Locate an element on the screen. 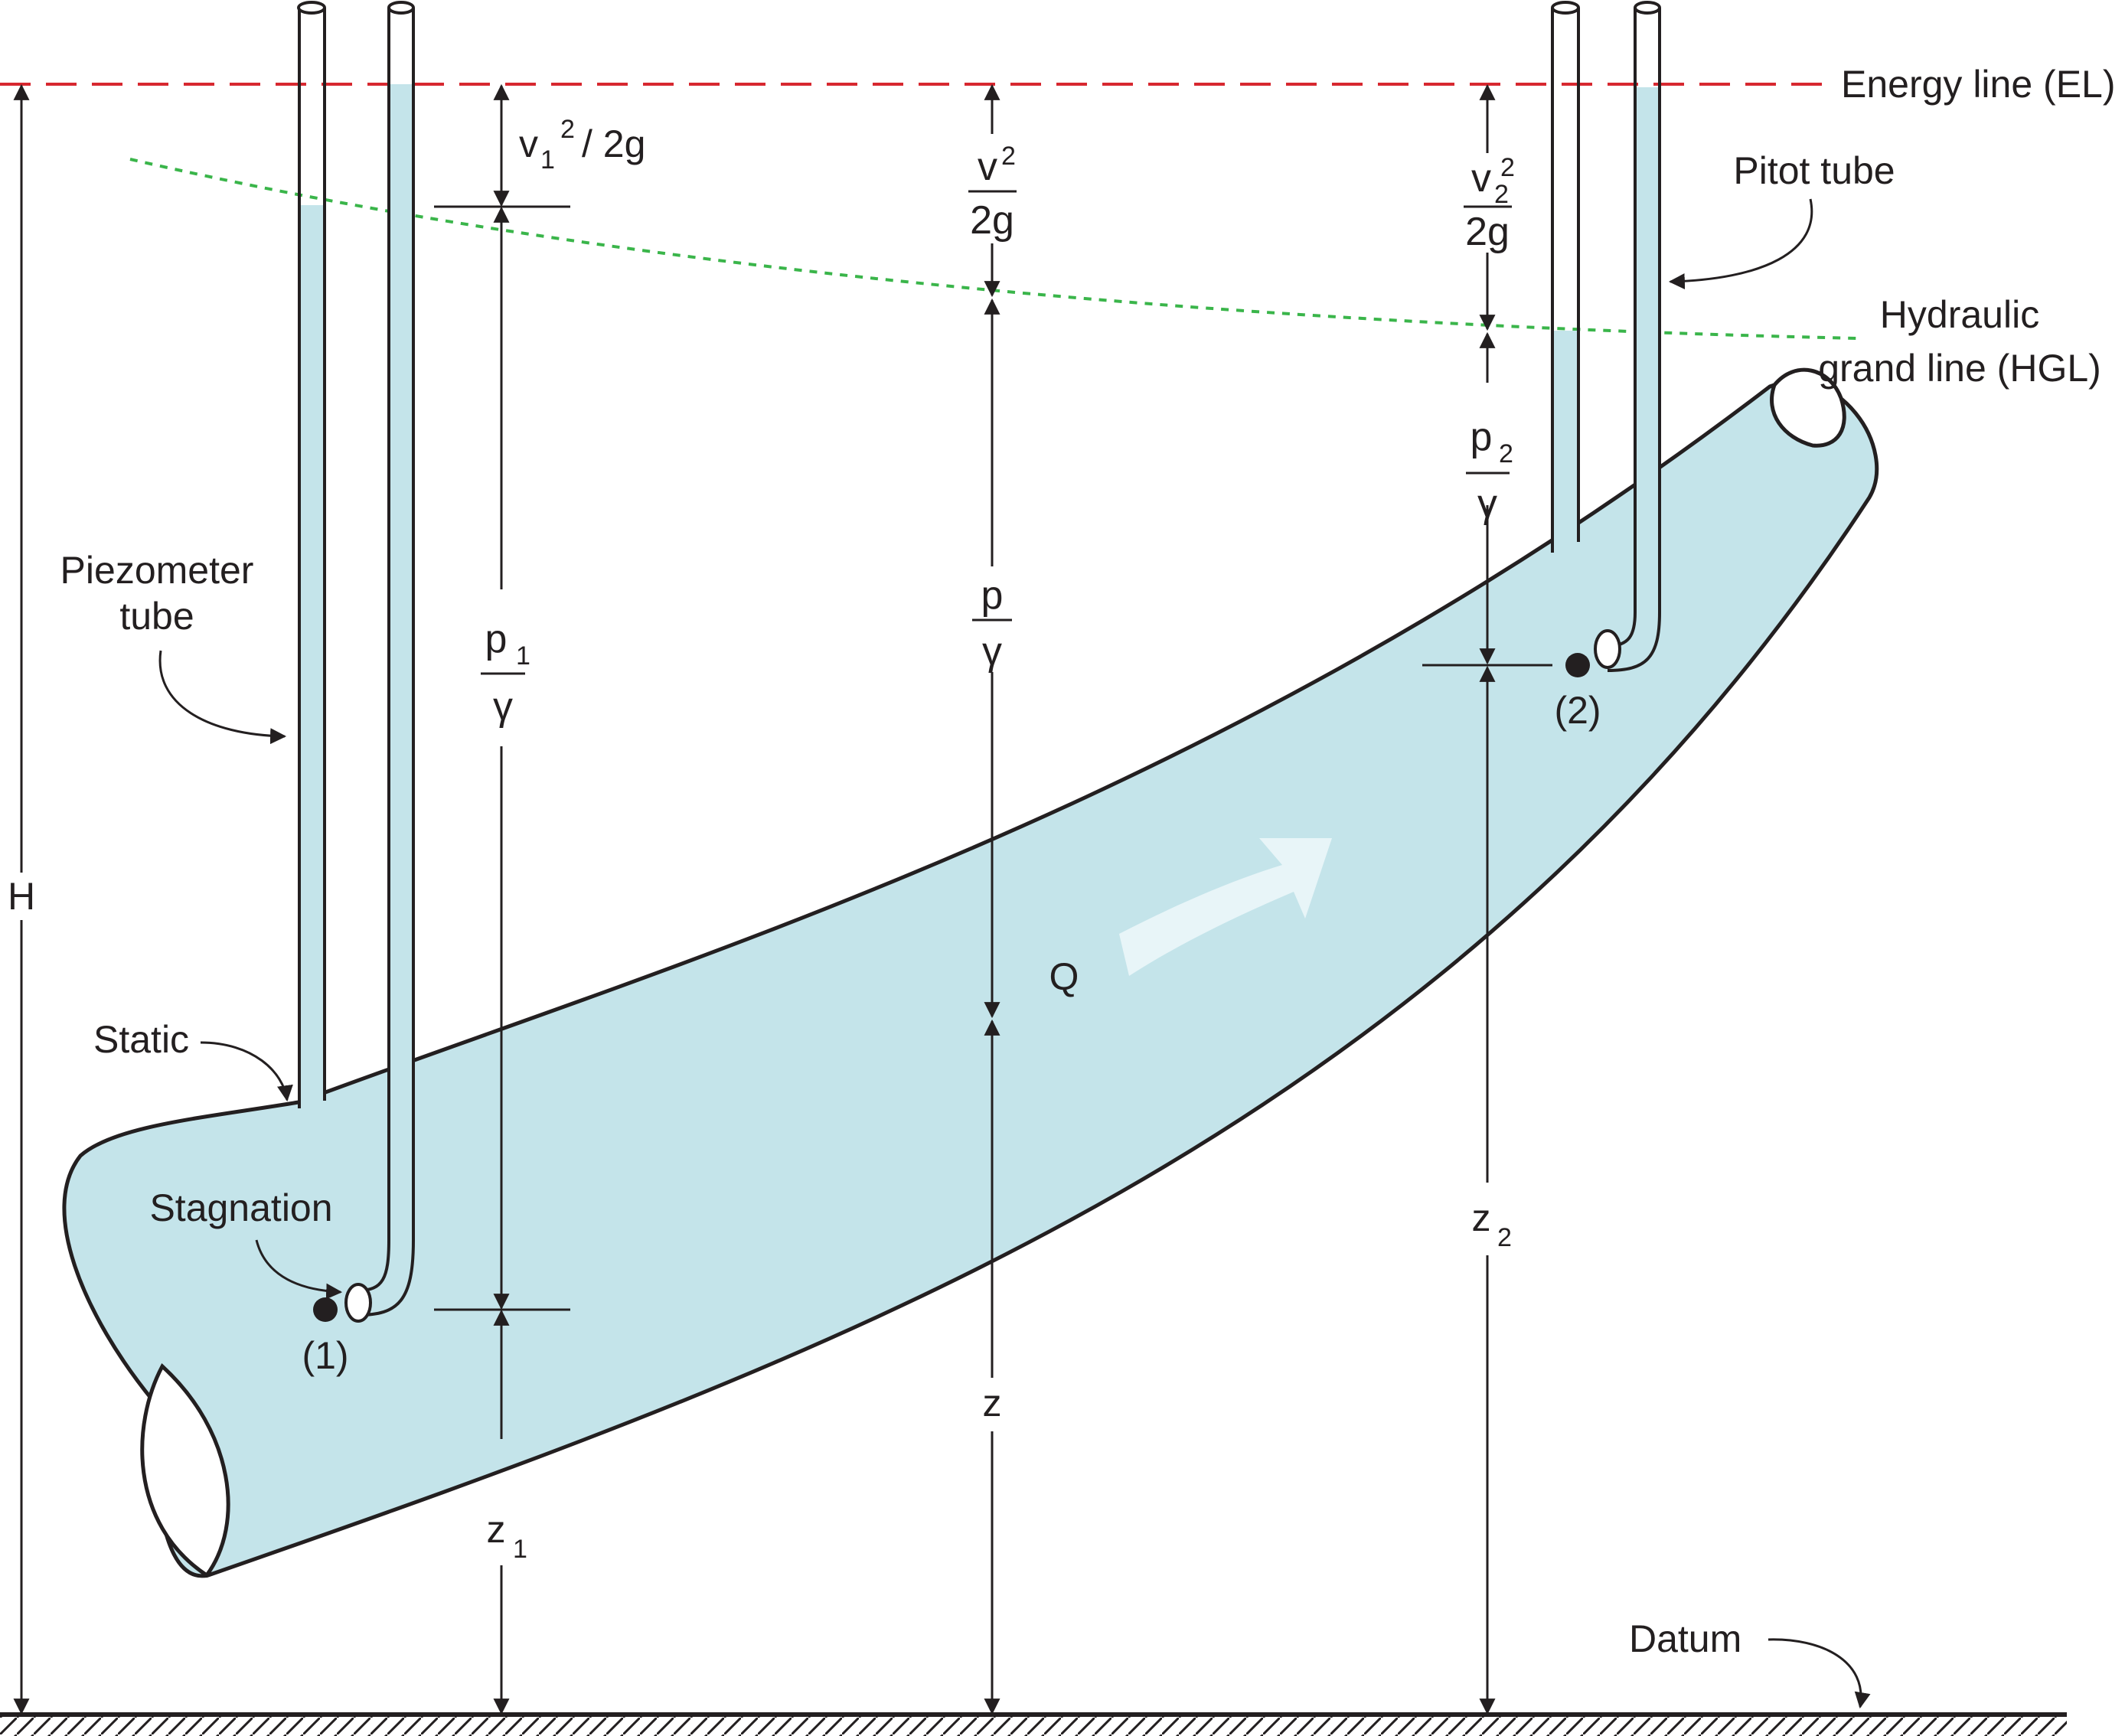 The width and height of the screenshot is (2125, 1736). flow-arrow: Q is located at coordinates (1190, 918).